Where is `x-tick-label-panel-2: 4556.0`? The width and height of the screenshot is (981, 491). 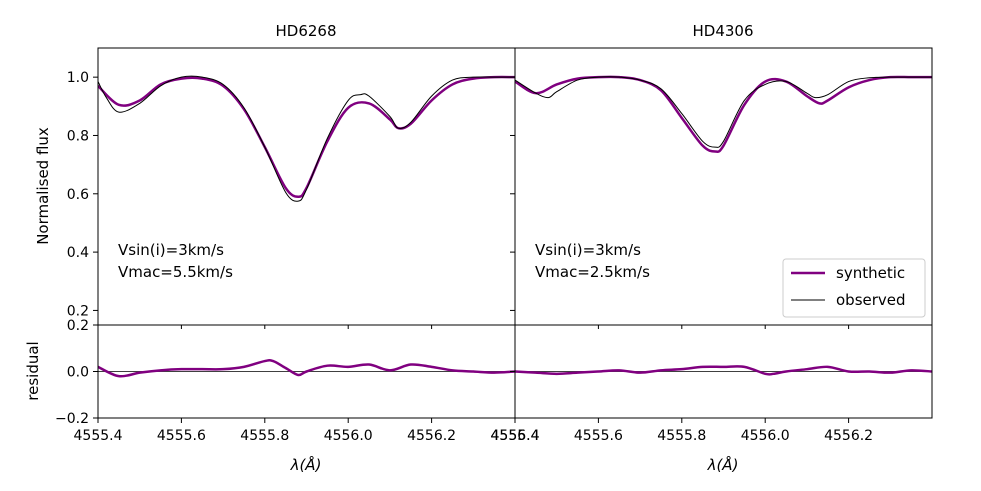
x-tick-label-panel-2: 4556.0 is located at coordinates (765, 436).